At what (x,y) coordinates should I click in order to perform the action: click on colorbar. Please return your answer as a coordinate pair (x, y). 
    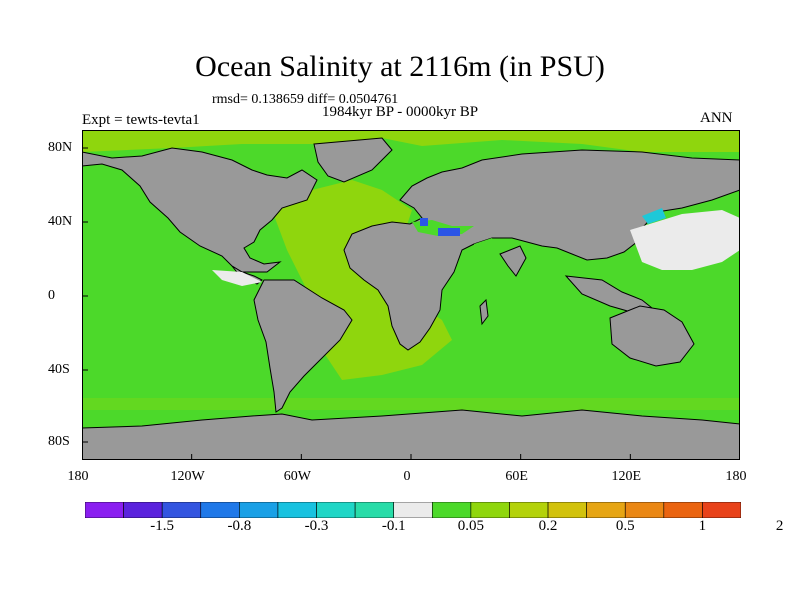
    Looking at the image, I should click on (413, 510).